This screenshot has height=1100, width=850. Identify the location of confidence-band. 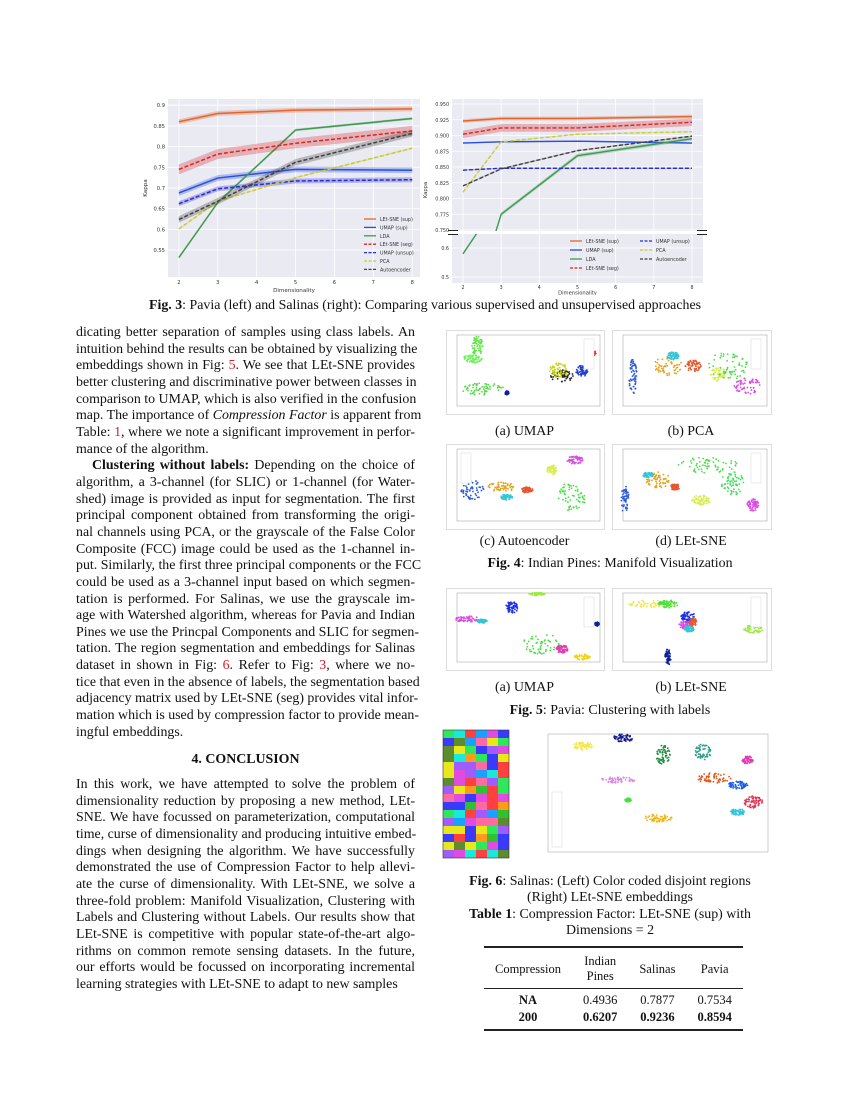
(295, 181).